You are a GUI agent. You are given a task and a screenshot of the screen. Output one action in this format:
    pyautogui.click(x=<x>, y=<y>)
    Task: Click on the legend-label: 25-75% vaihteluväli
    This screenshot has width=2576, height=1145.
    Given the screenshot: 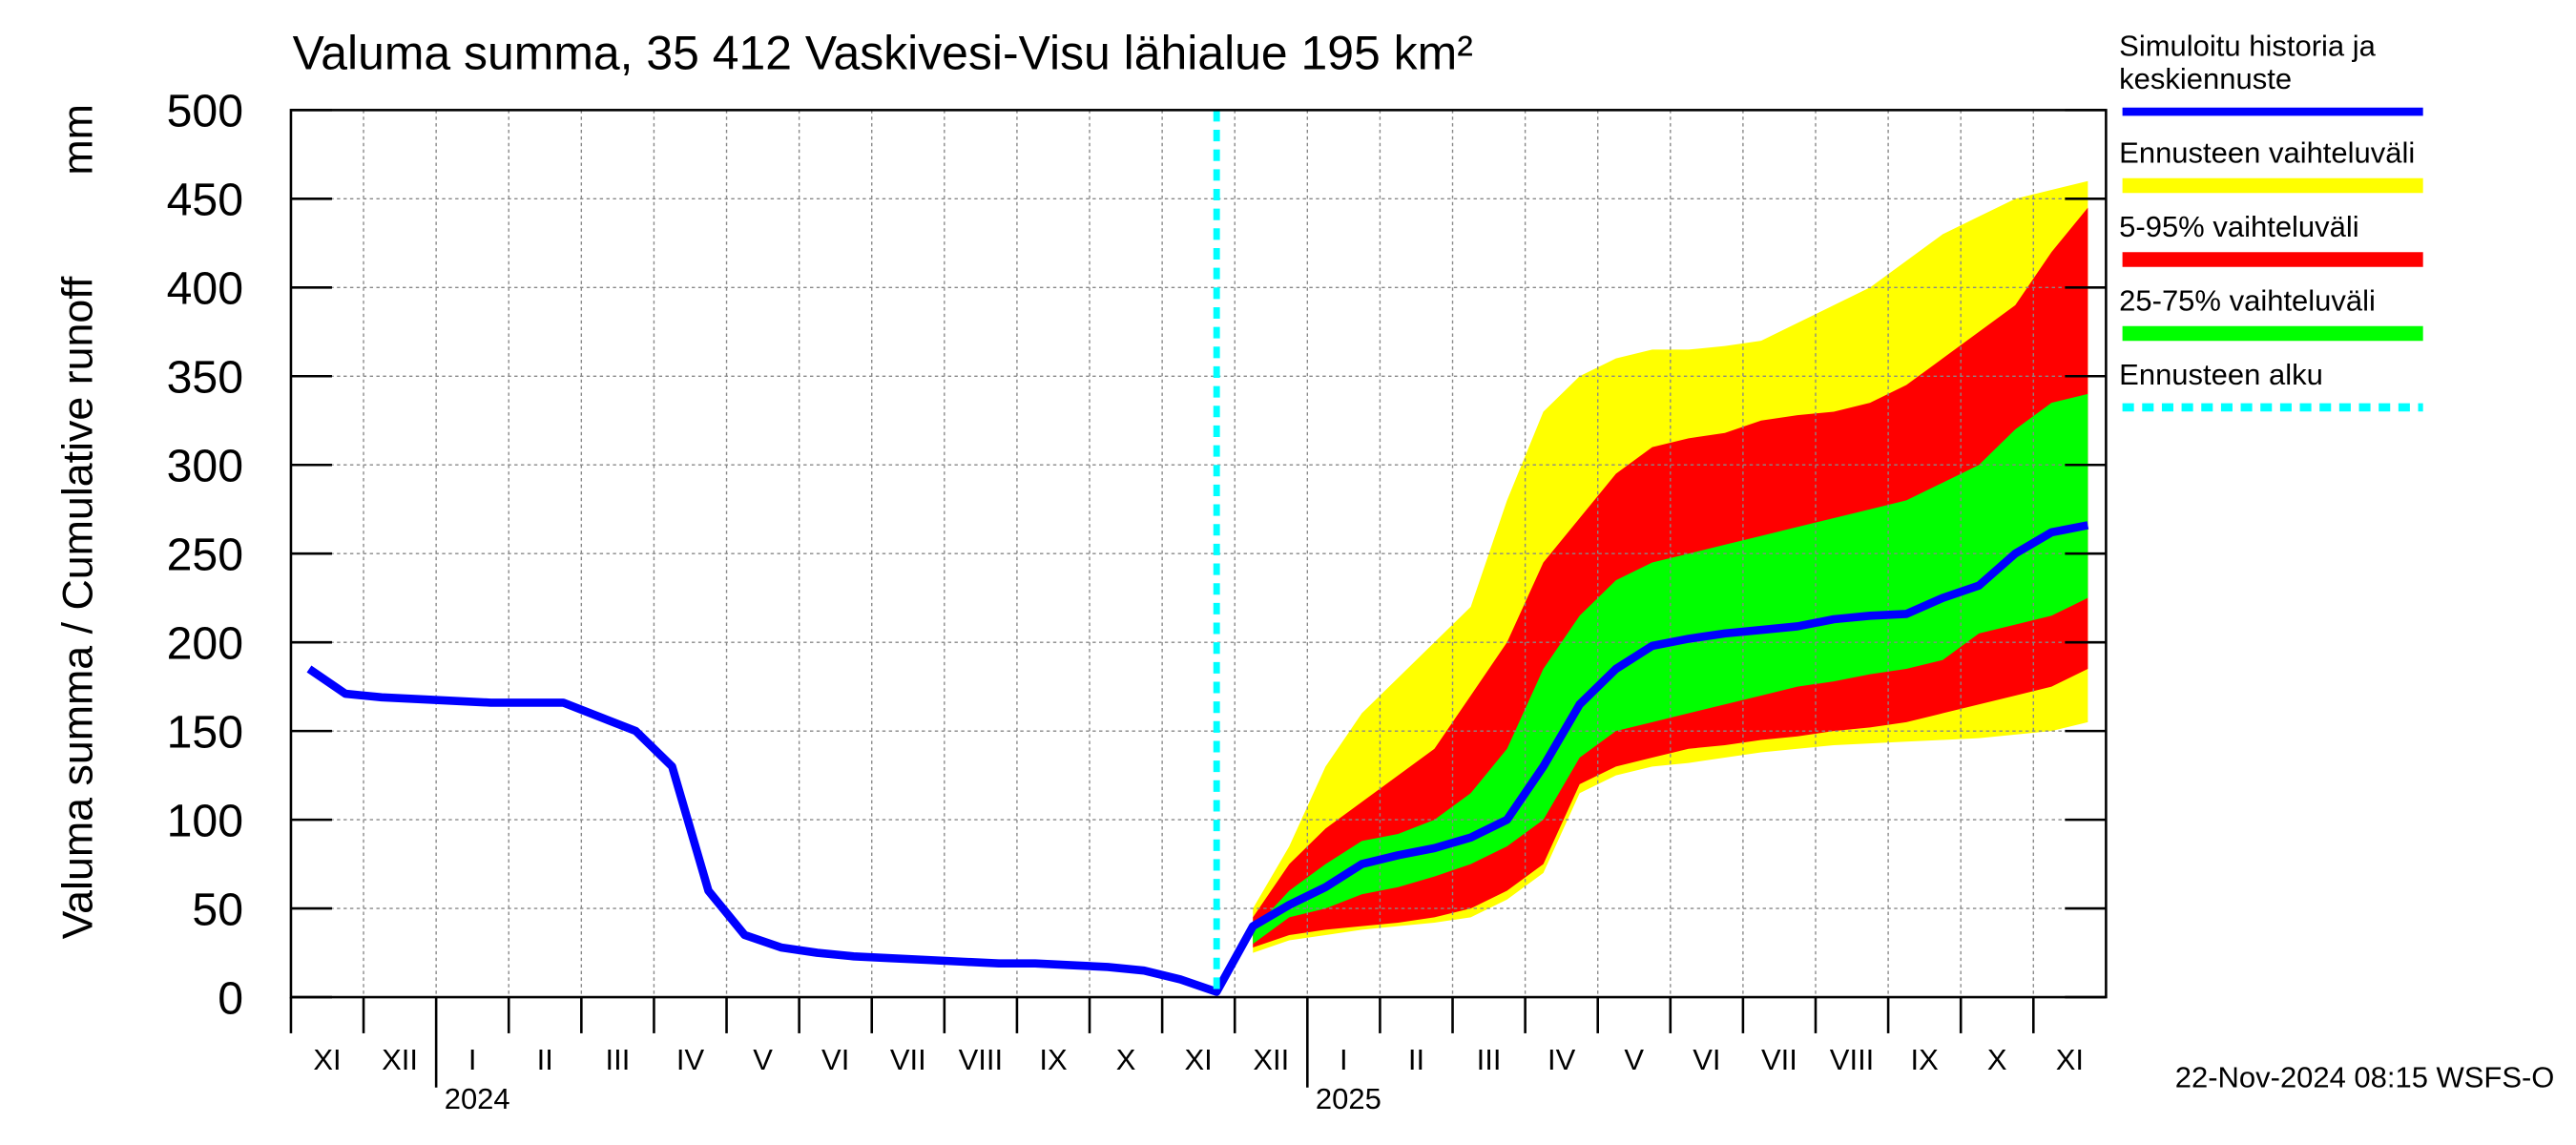 What is the action you would take?
    pyautogui.click(x=2247, y=300)
    